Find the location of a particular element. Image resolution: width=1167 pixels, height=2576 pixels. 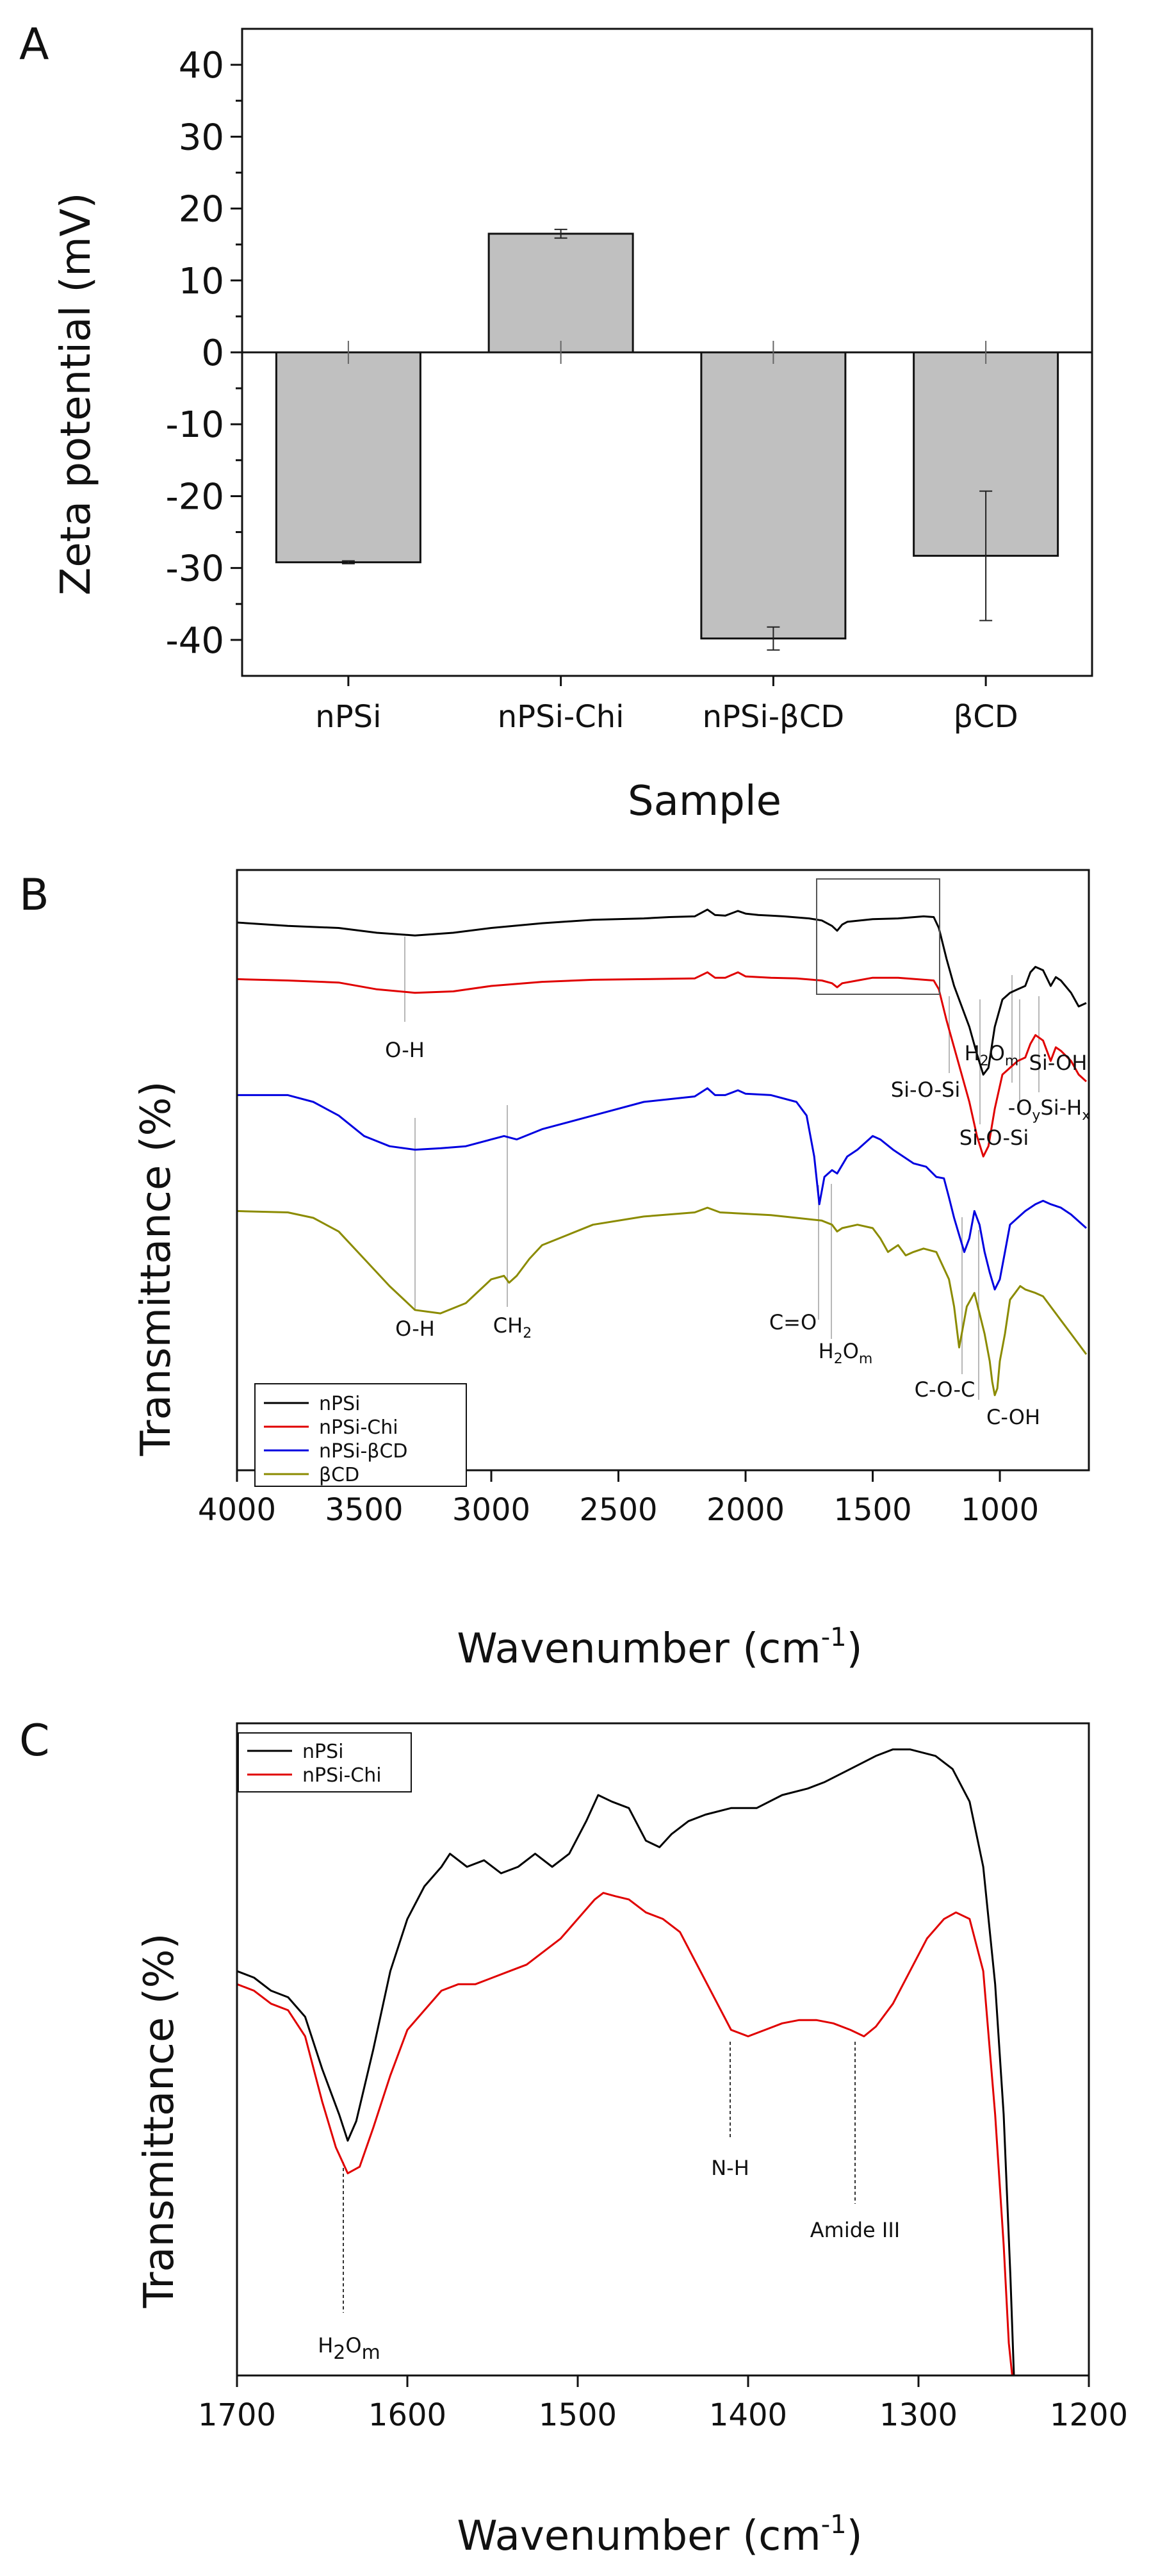

peak-label-sioh: Si-OH is located at coordinates (1058, 1063).